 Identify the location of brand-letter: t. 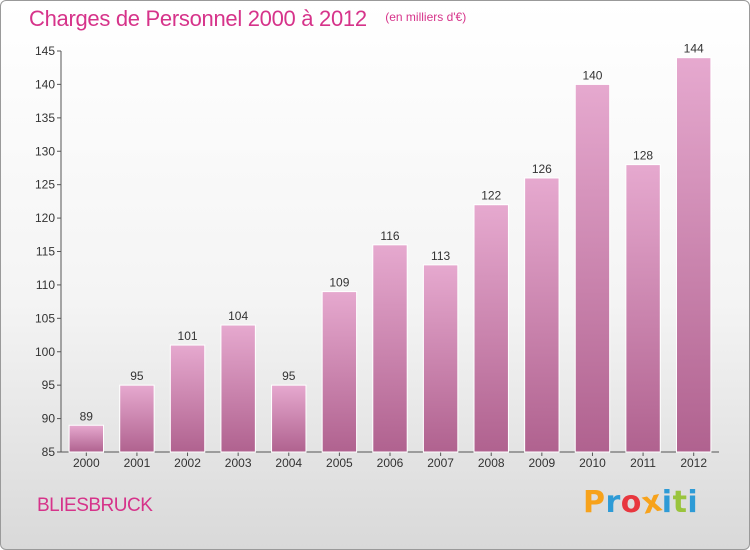
(680, 502).